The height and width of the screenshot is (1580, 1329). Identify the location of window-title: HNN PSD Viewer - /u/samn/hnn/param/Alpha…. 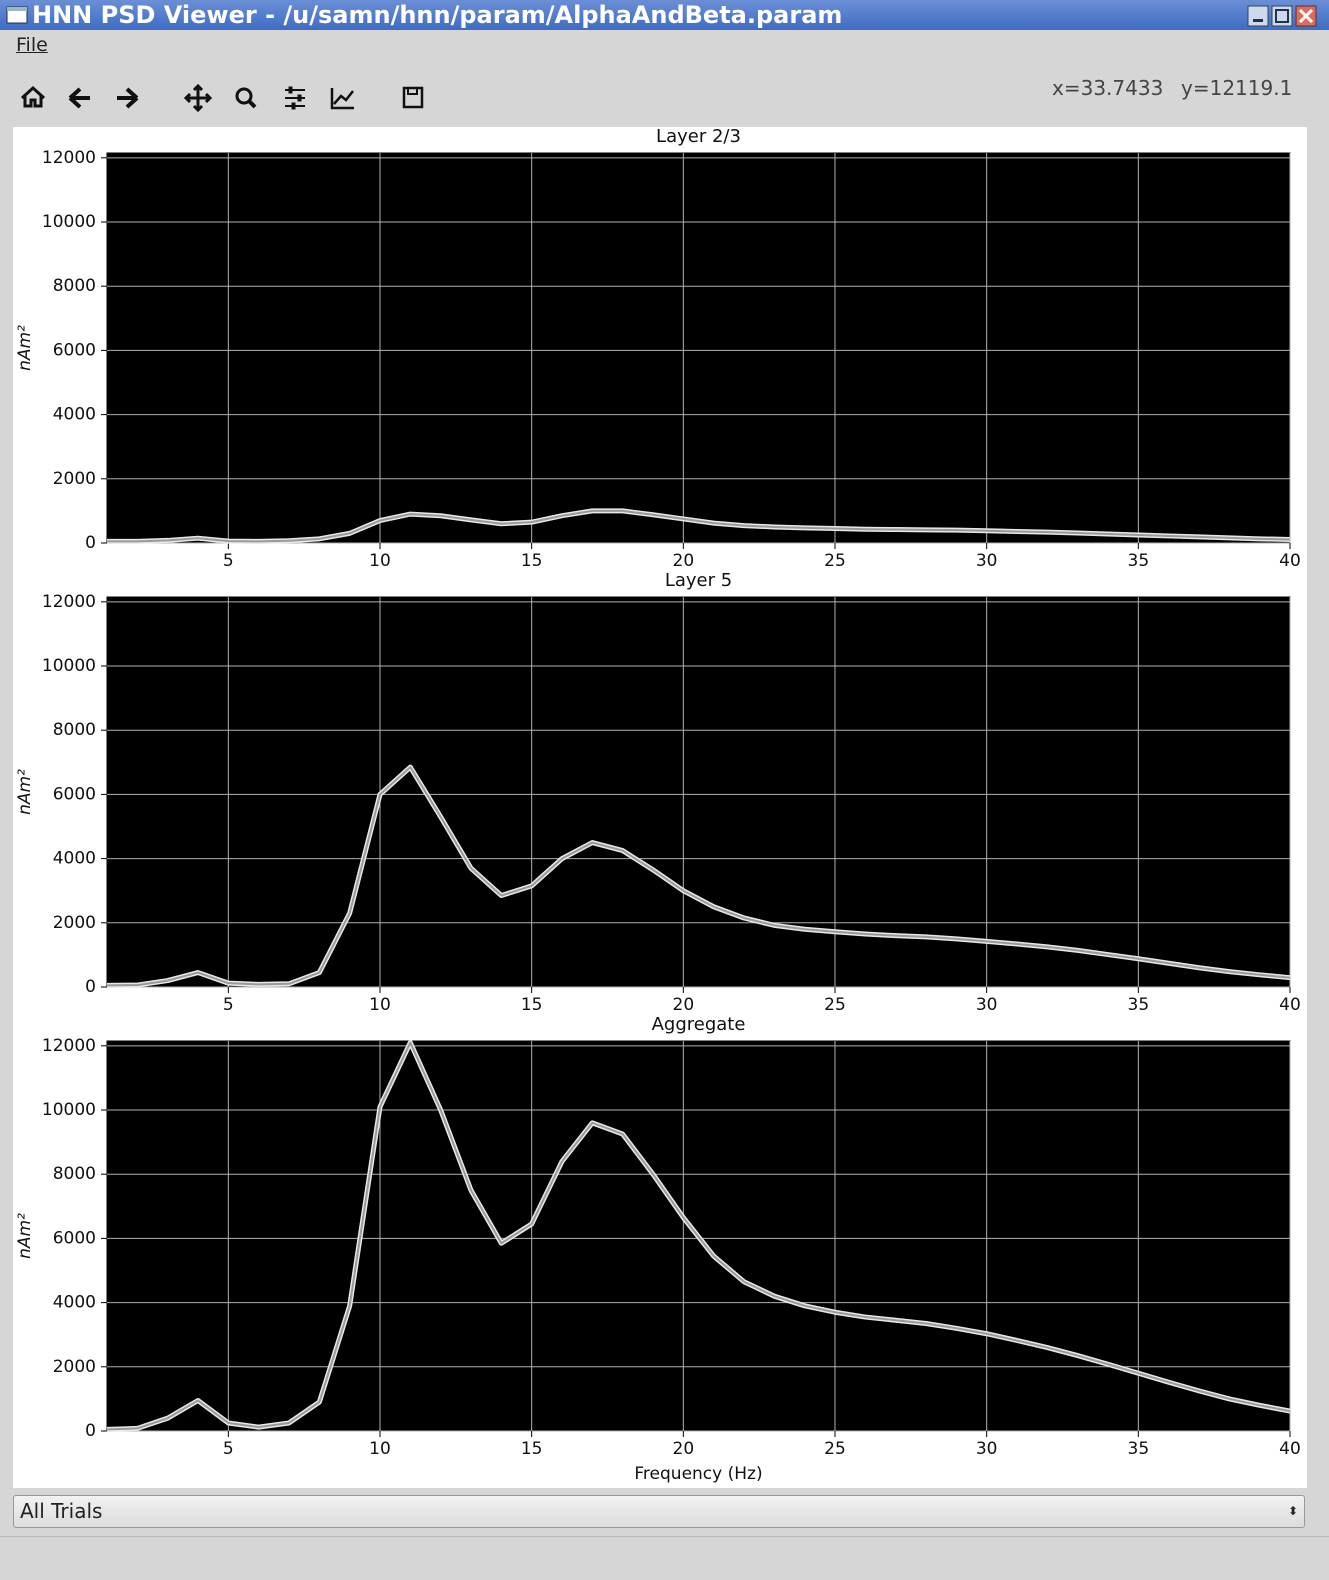
(437, 15).